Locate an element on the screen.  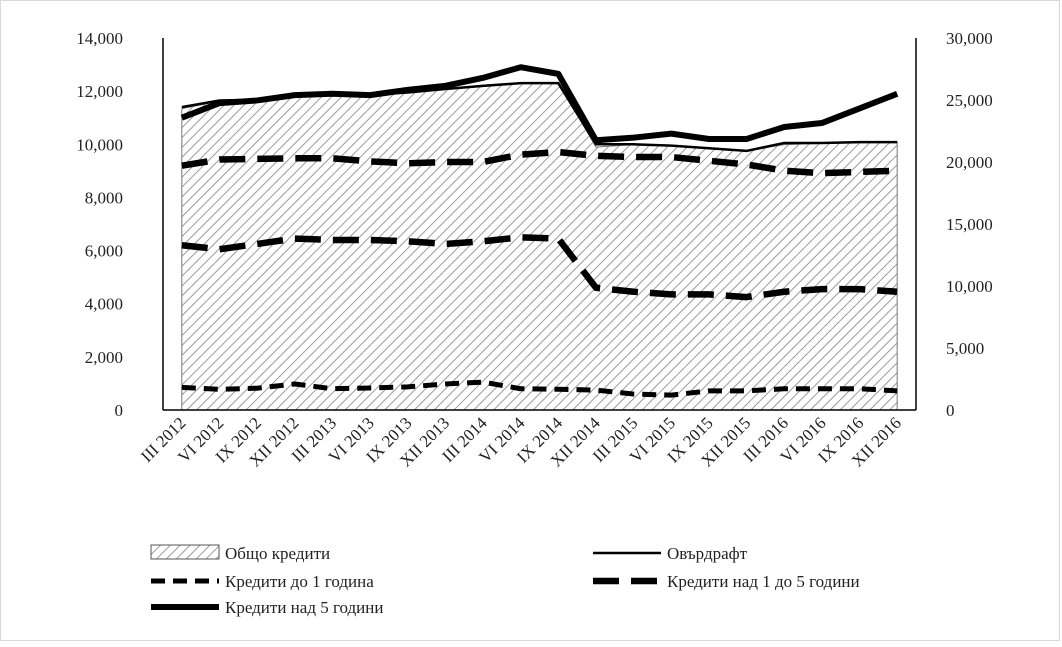
y-left-tick-label: 0 is located at coordinates (119, 410).